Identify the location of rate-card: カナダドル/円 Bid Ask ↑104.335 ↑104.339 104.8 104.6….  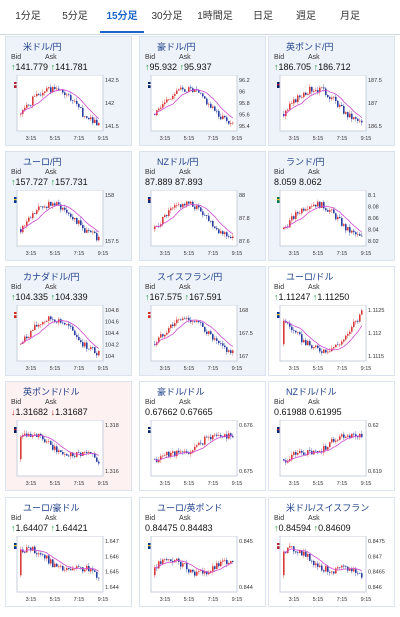
(68, 321).